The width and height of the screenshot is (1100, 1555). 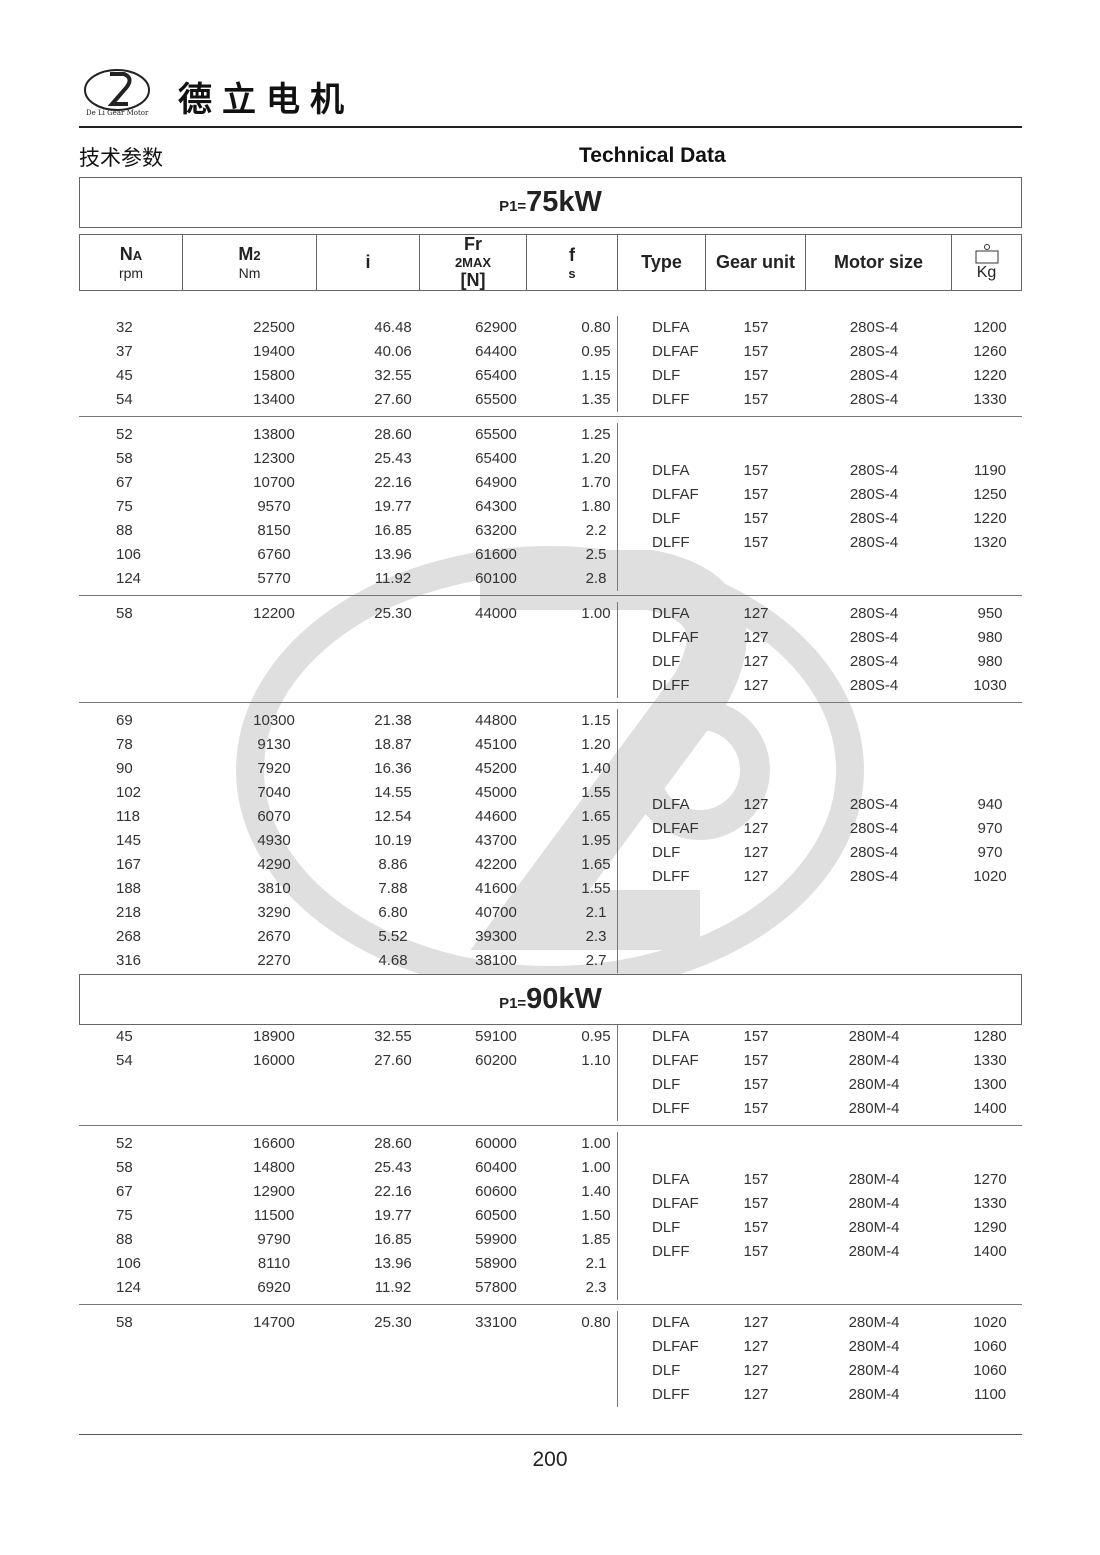 I want to click on table-row: 37 19400 40.06 64400 0.95, so click(x=348, y=352).